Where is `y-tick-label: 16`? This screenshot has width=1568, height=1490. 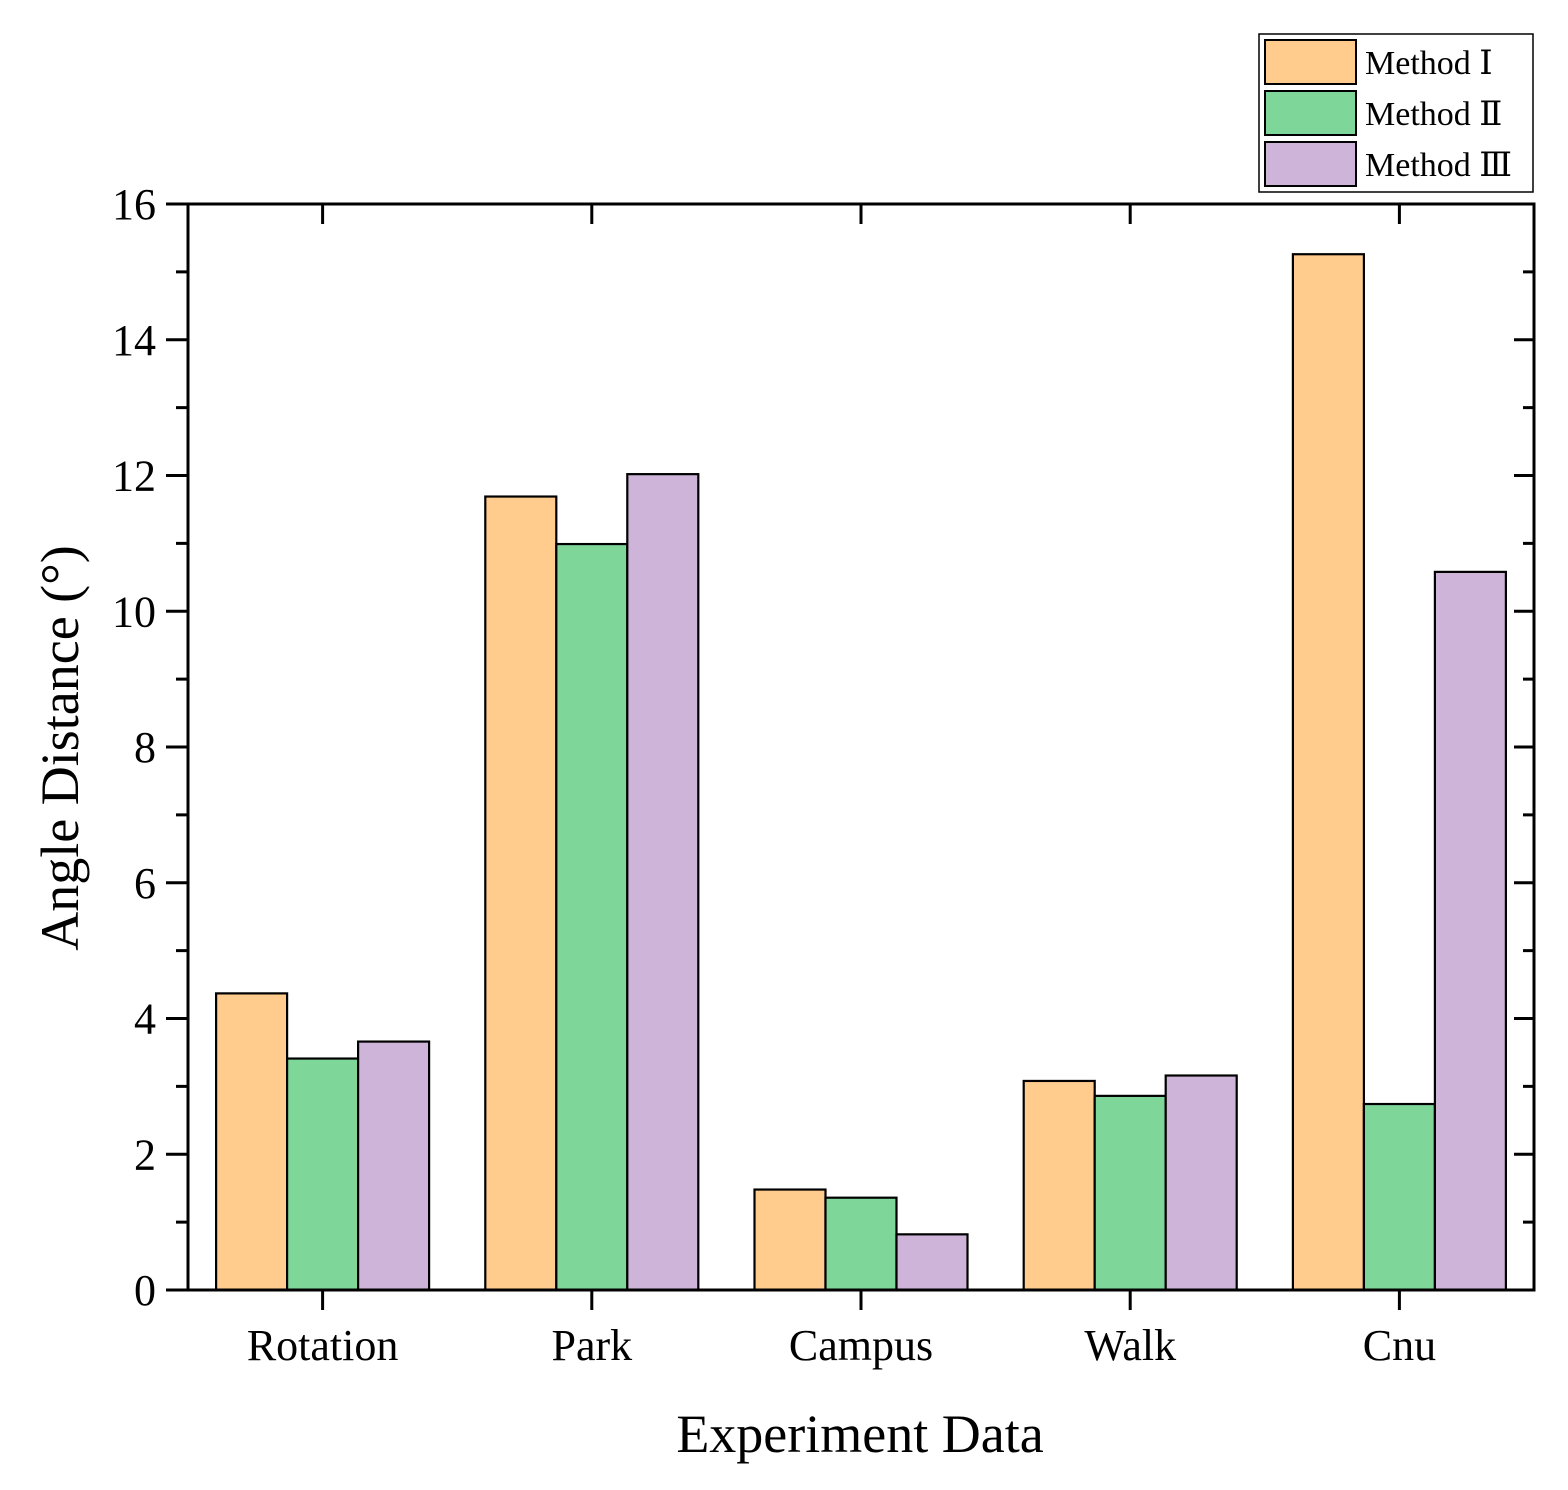
y-tick-label: 16 is located at coordinates (134, 204).